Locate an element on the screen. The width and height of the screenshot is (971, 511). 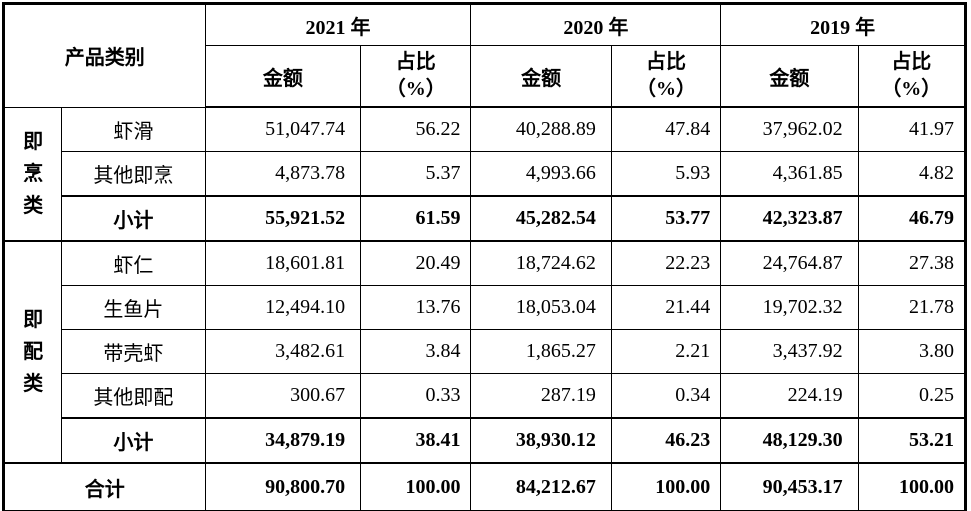
row-label-cell: 其他即烹 is located at coordinates (133, 174).